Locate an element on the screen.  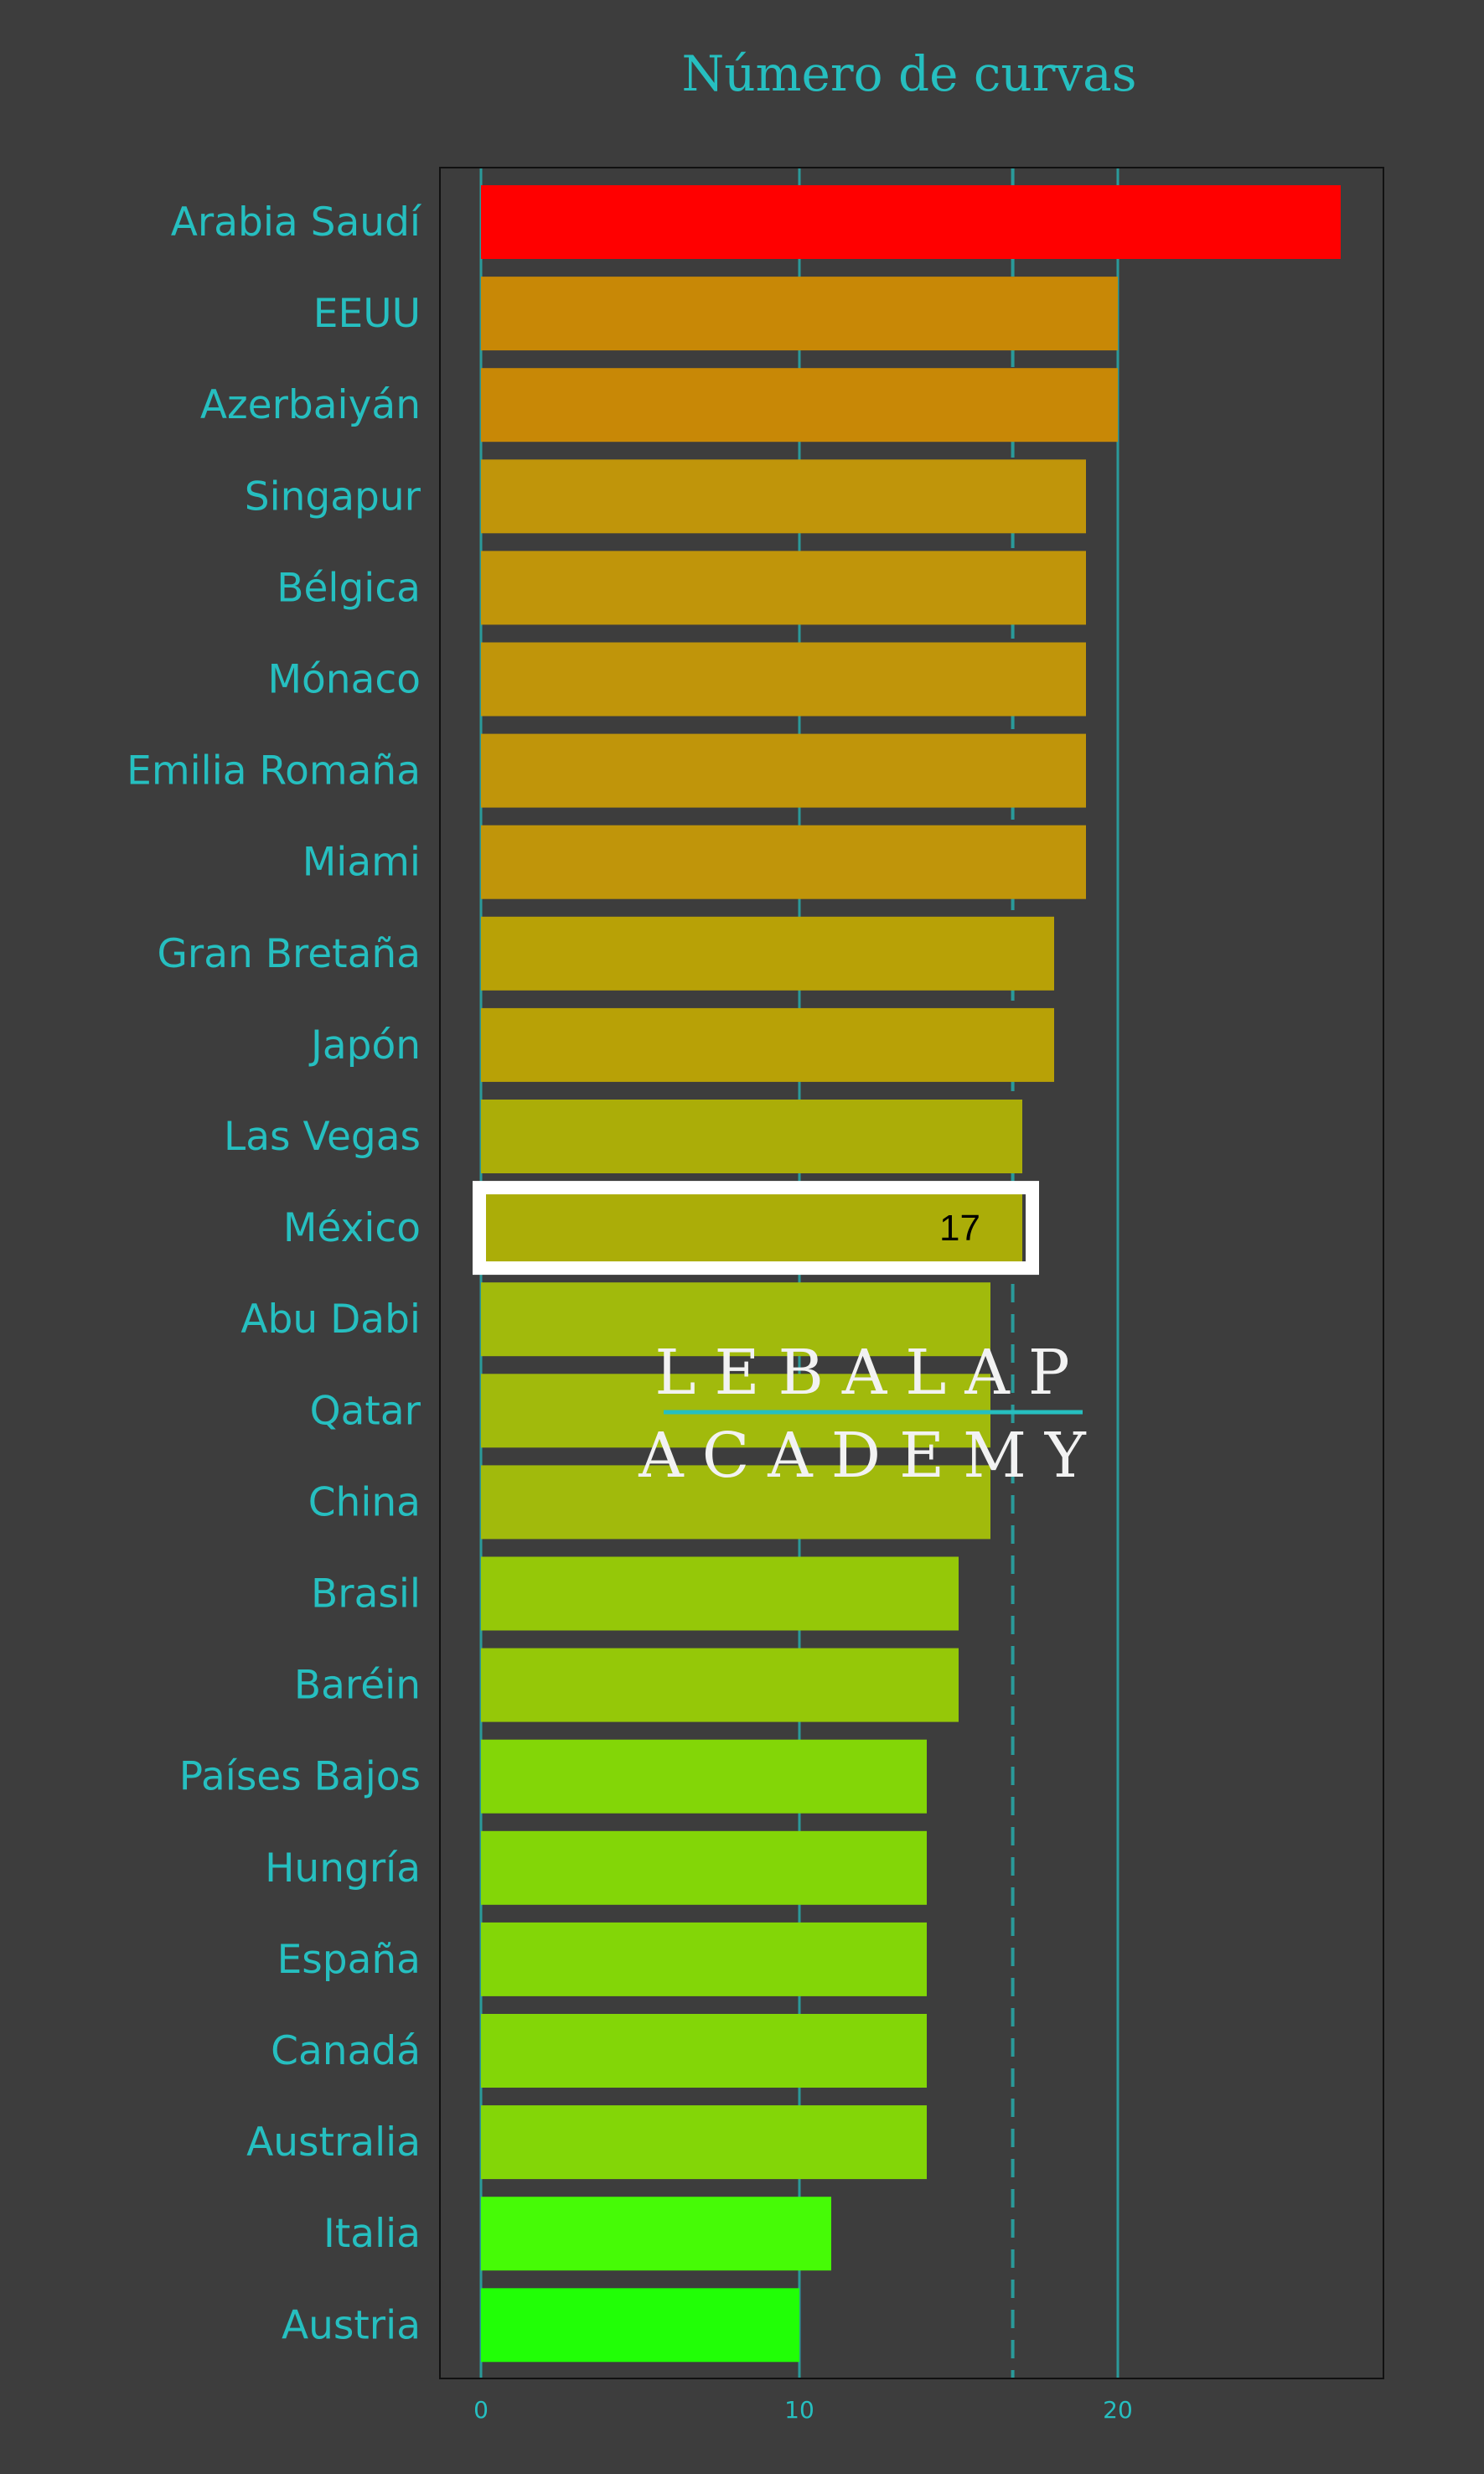
category-label-australia: Australia is located at coordinates (333, 2143).